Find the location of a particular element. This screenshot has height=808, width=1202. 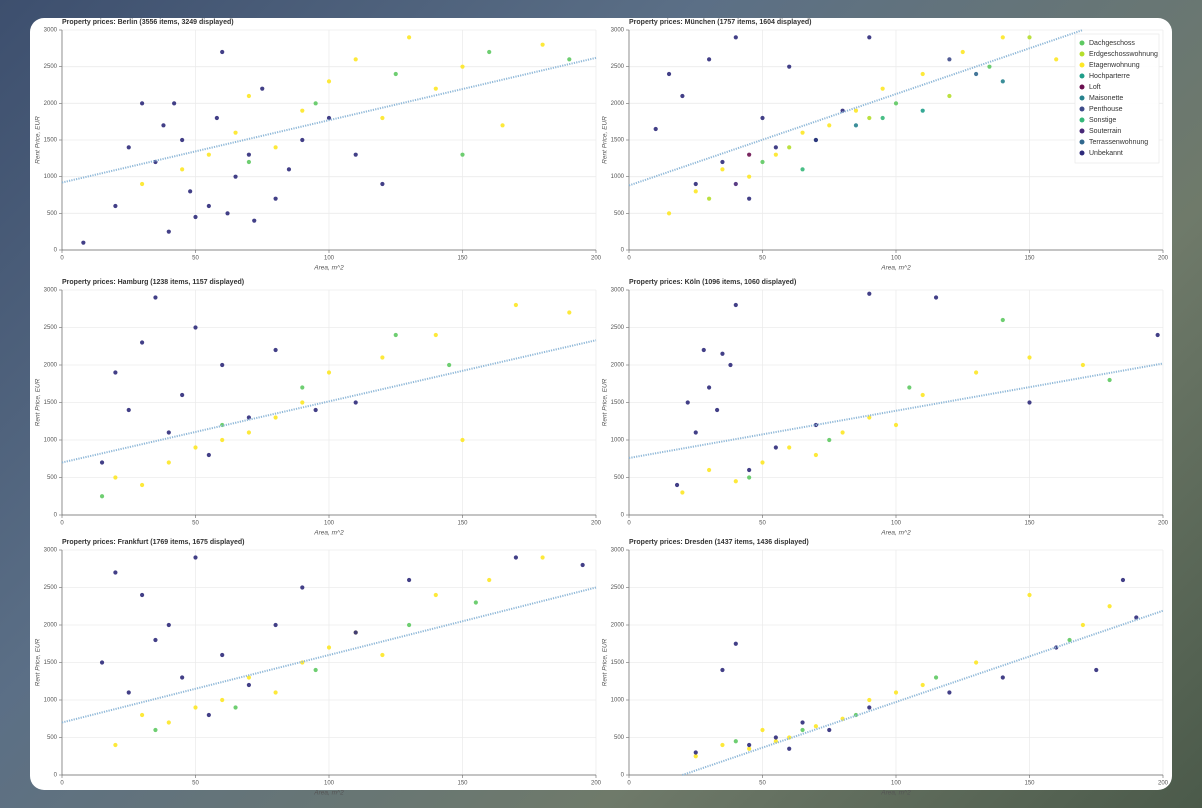

x-tick-label: 0 is located at coordinates (62, 524).